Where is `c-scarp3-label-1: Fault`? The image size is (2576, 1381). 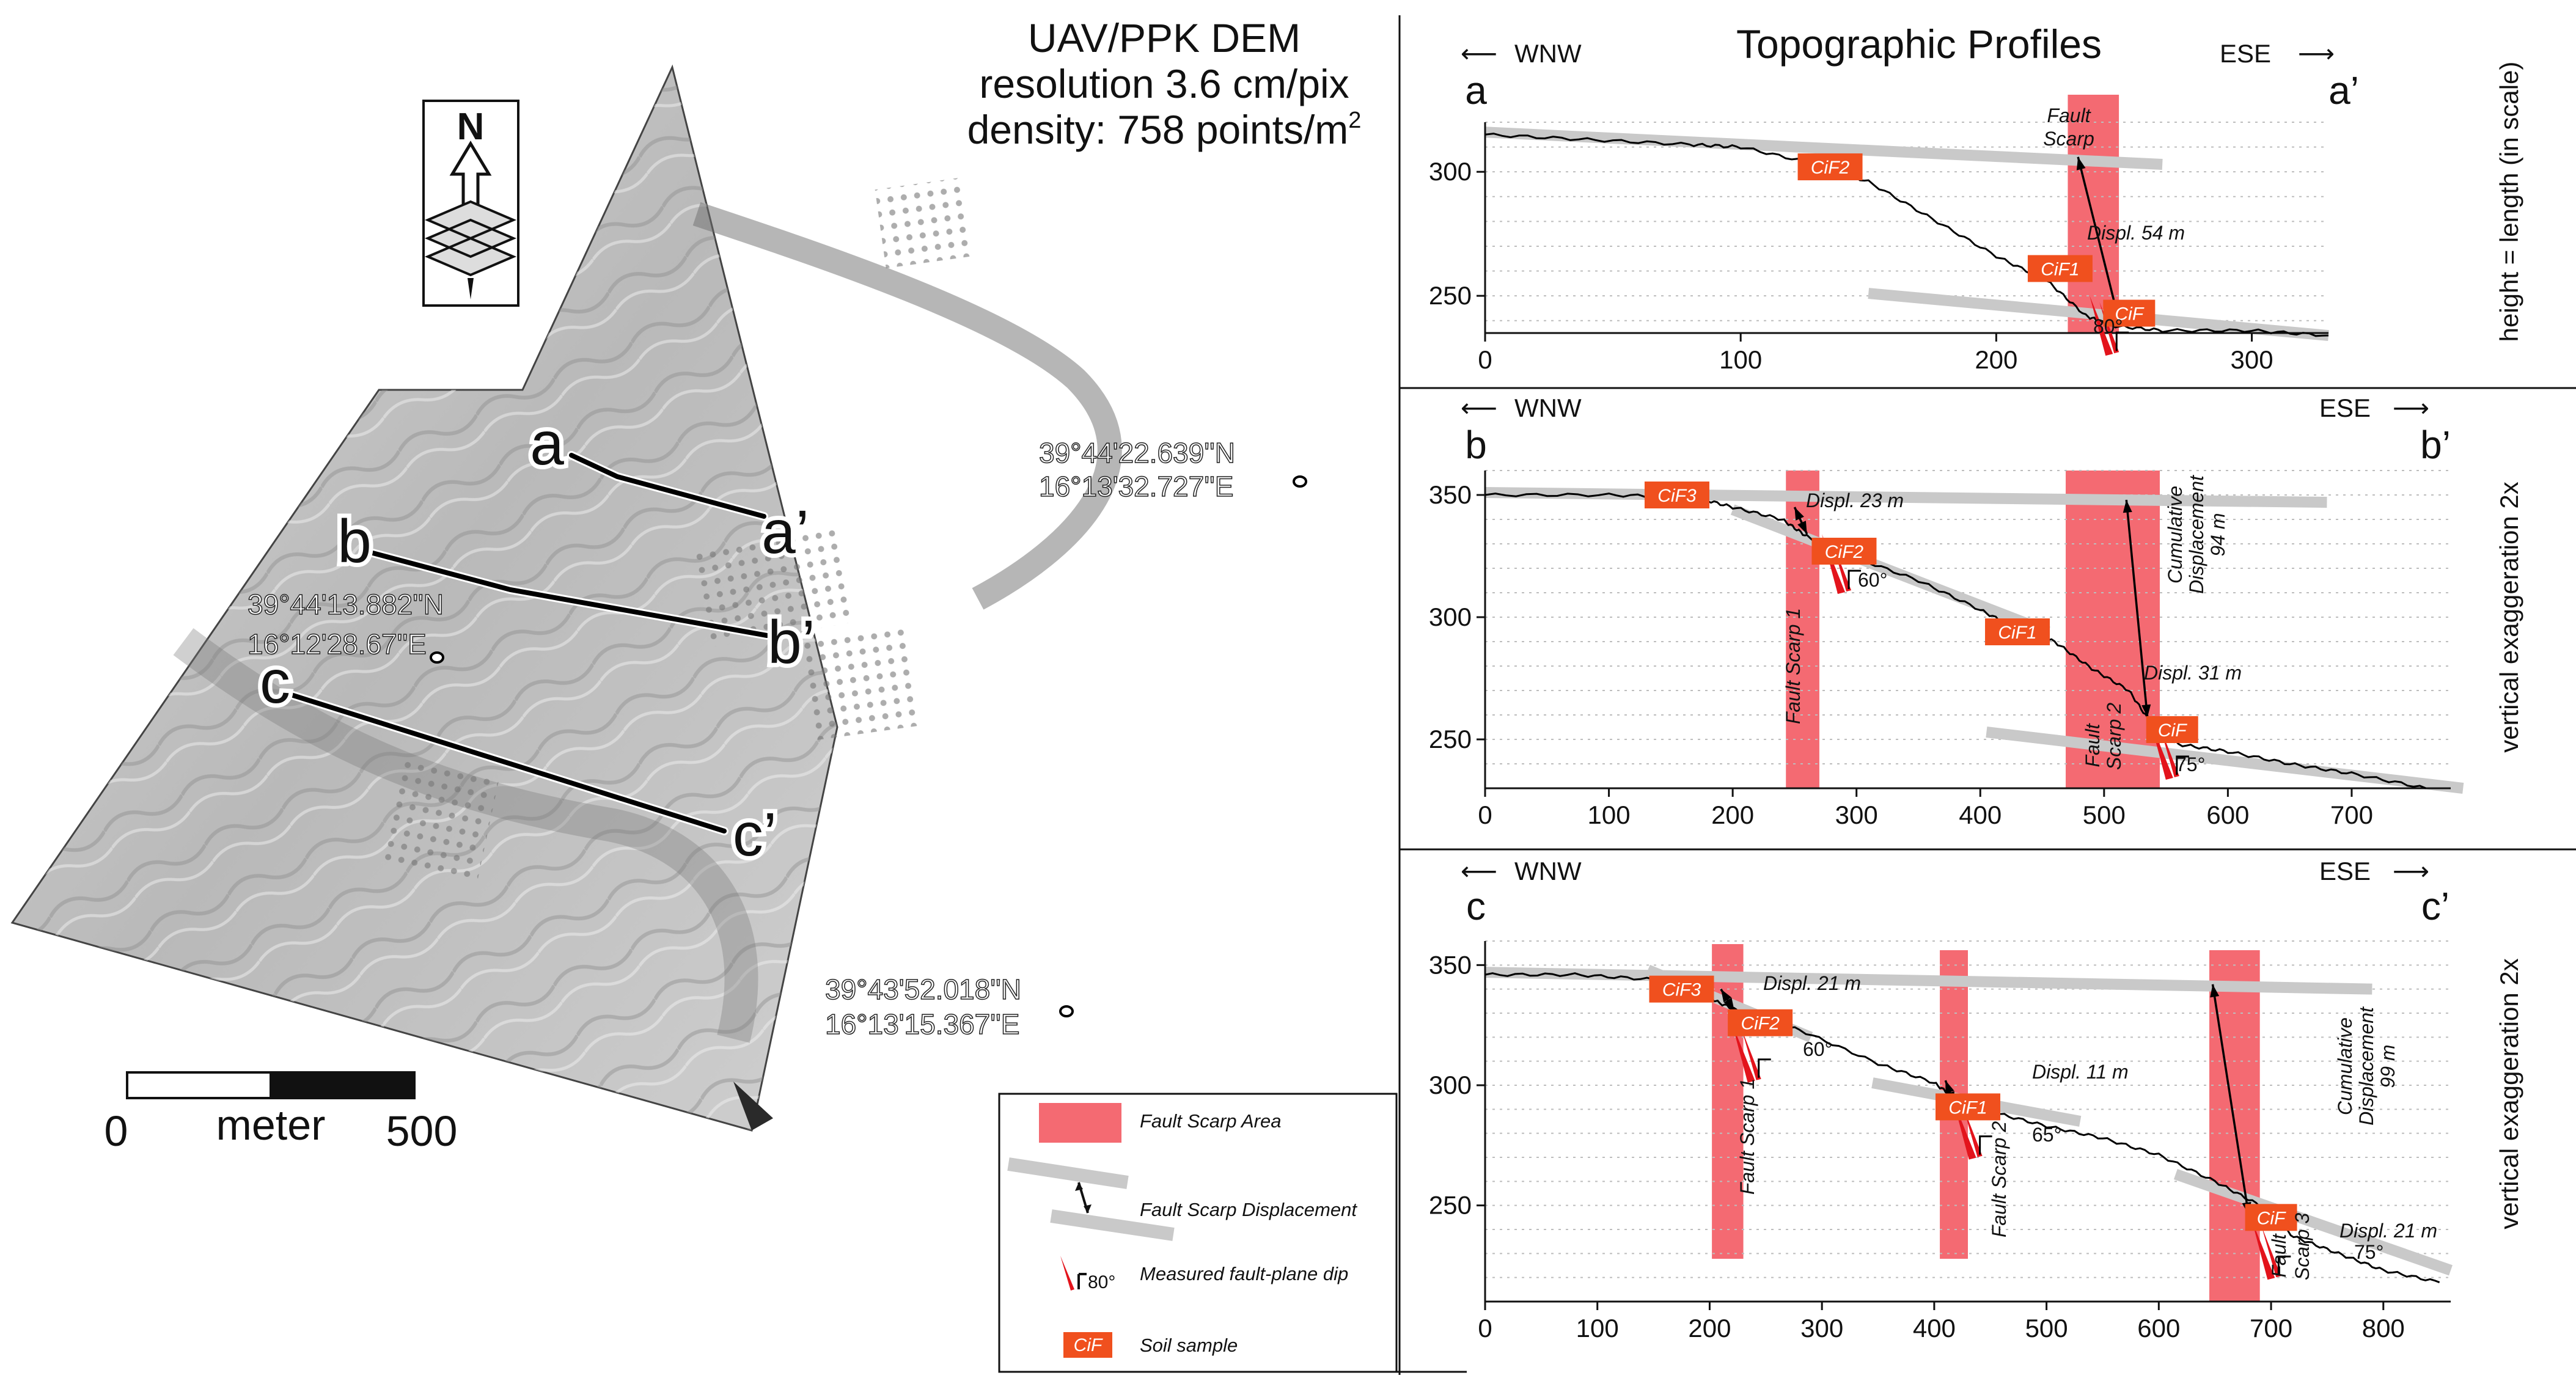 c-scarp3-label-1: Fault is located at coordinates (2279, 1255).